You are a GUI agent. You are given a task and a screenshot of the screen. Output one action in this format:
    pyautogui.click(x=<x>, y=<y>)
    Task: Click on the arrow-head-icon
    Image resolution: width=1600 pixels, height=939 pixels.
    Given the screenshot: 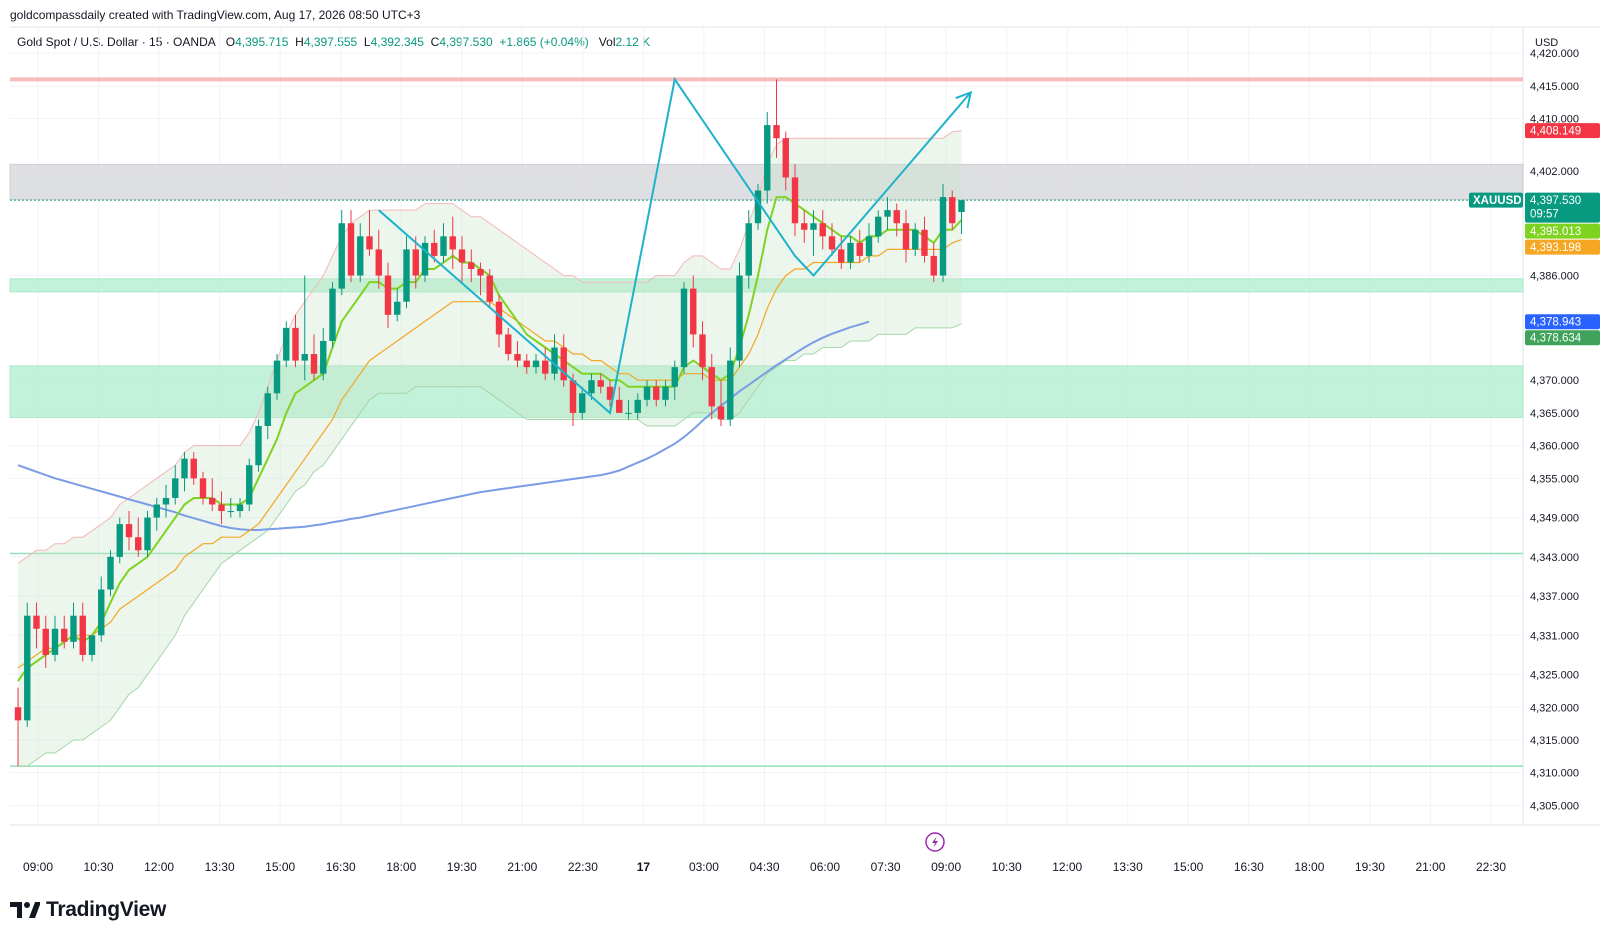 What is the action you would take?
    pyautogui.click(x=964, y=99)
    